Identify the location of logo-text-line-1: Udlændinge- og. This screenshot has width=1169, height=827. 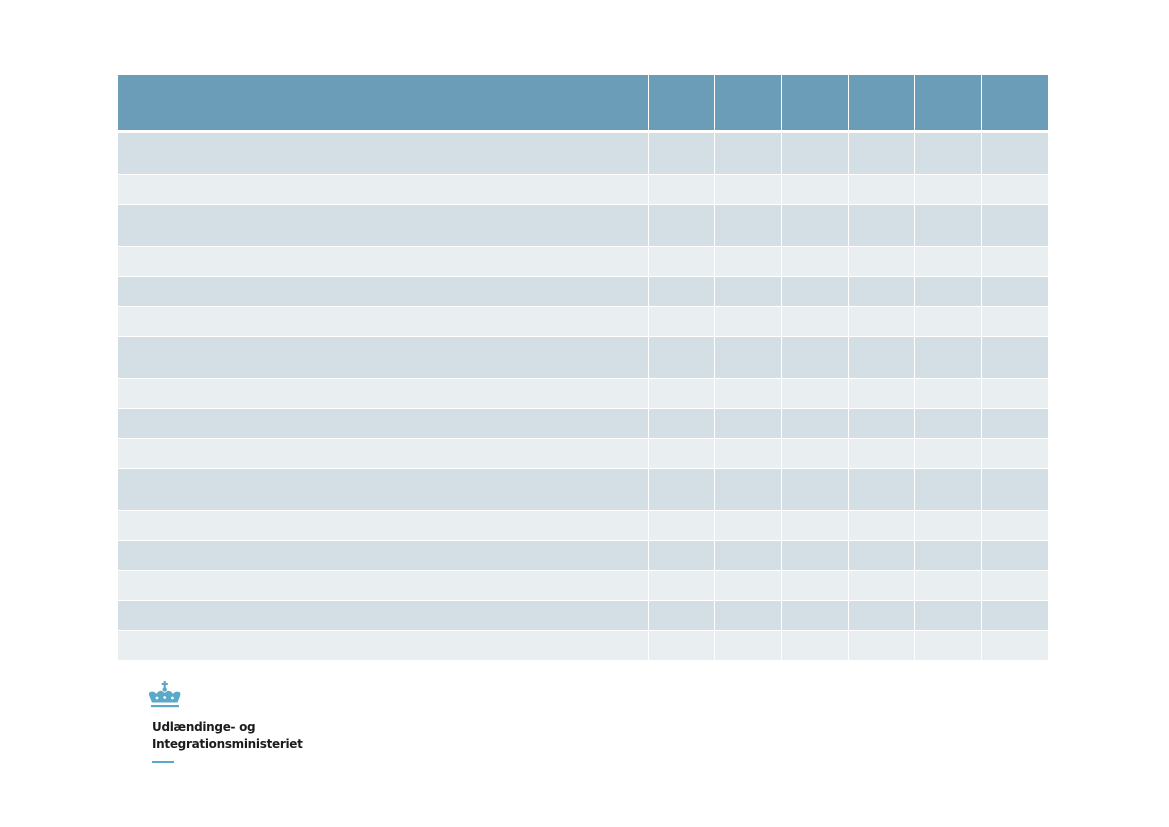
(204, 727).